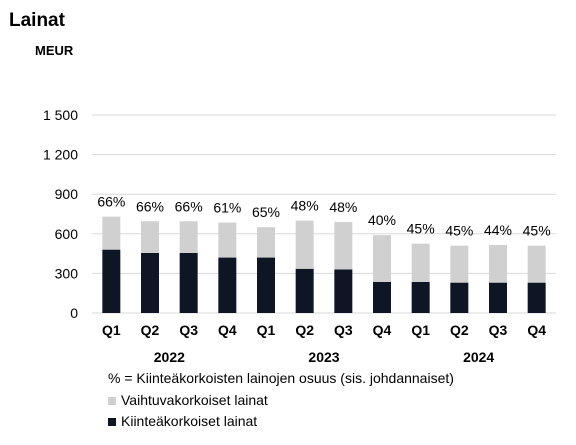 The image size is (576, 445). I want to click on year-label: 2023, so click(323, 357).